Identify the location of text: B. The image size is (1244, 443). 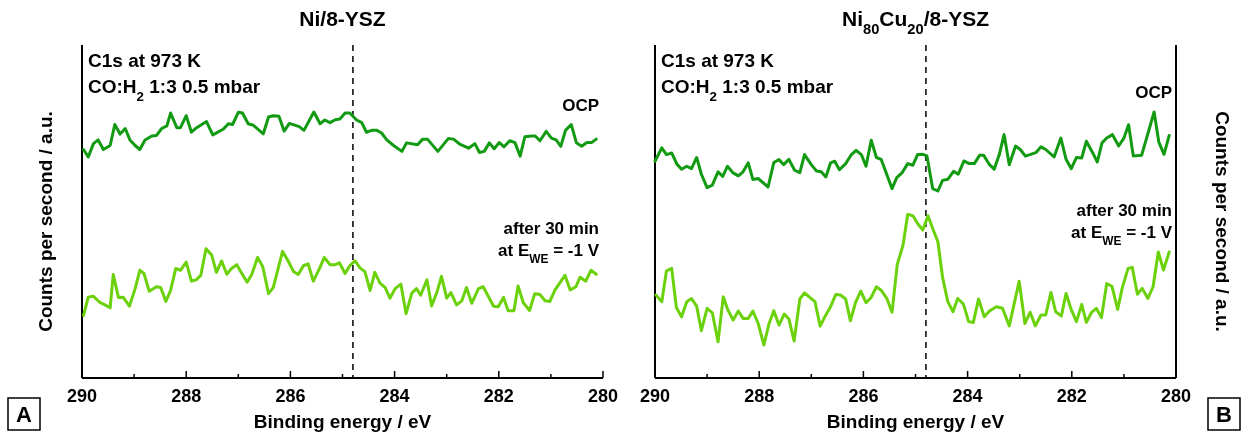
(1224, 414).